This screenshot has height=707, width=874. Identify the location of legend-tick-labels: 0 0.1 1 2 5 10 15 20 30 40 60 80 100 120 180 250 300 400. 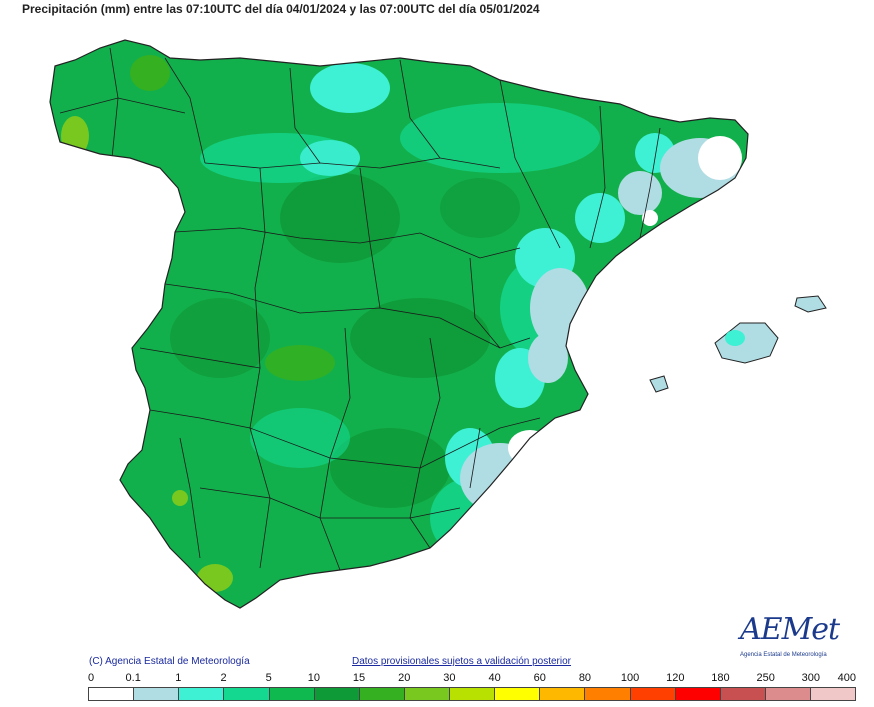
(472, 679).